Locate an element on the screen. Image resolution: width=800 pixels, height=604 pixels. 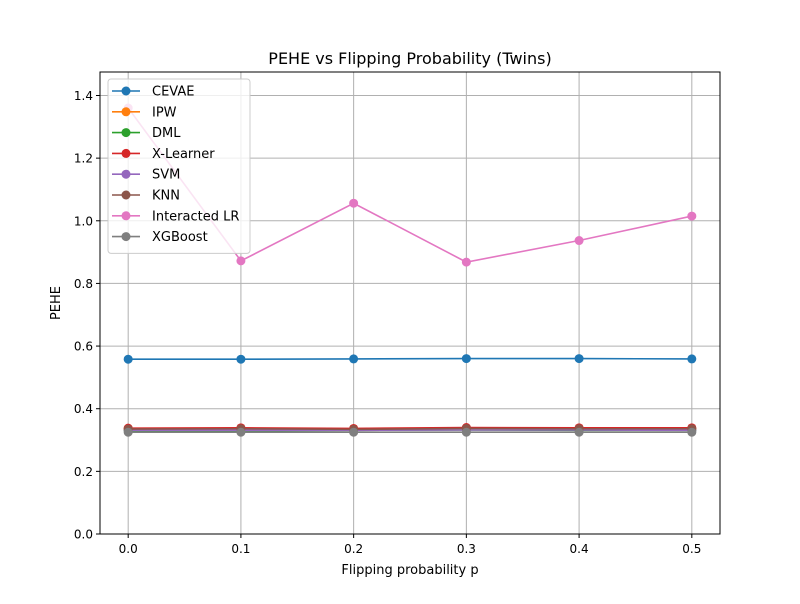
legend-box is located at coordinates (179, 166).